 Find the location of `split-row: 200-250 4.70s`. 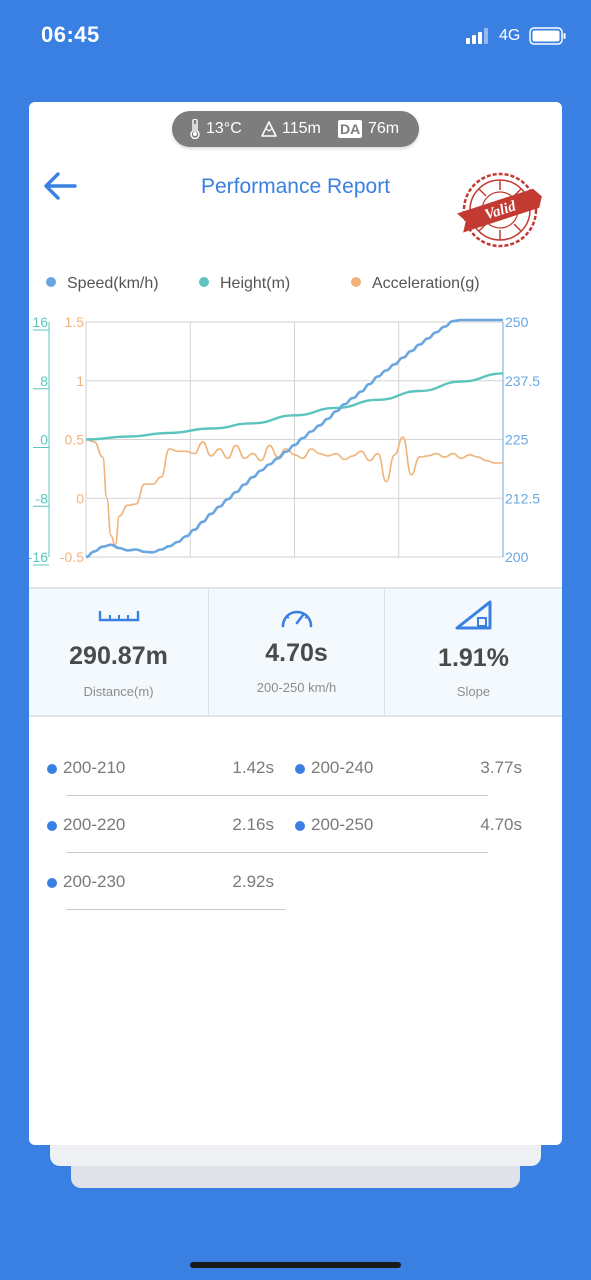

split-row: 200-250 4.70s is located at coordinates (373, 827).